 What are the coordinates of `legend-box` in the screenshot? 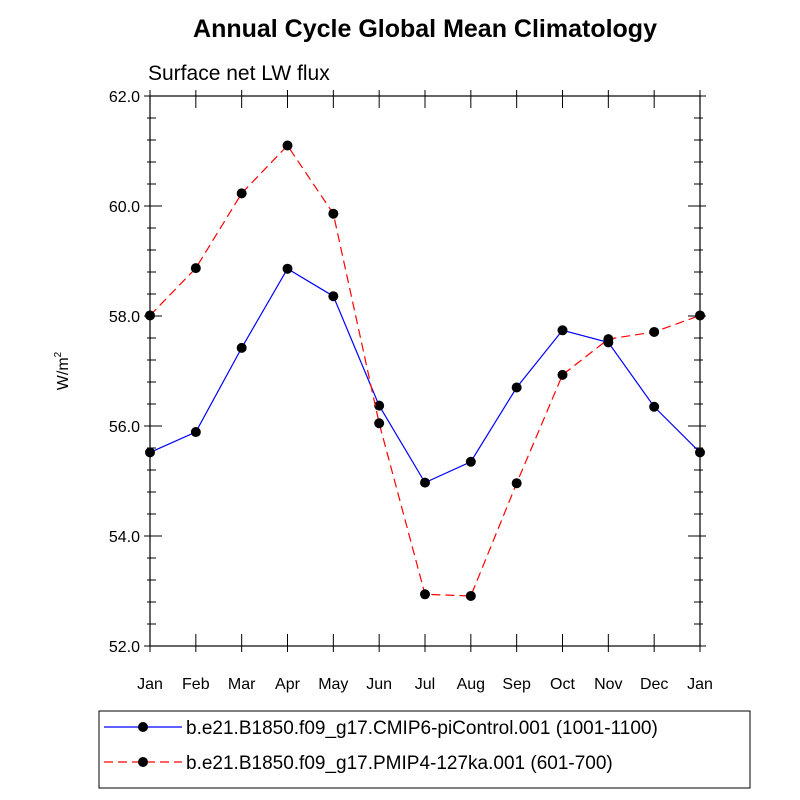 It's located at (424, 749).